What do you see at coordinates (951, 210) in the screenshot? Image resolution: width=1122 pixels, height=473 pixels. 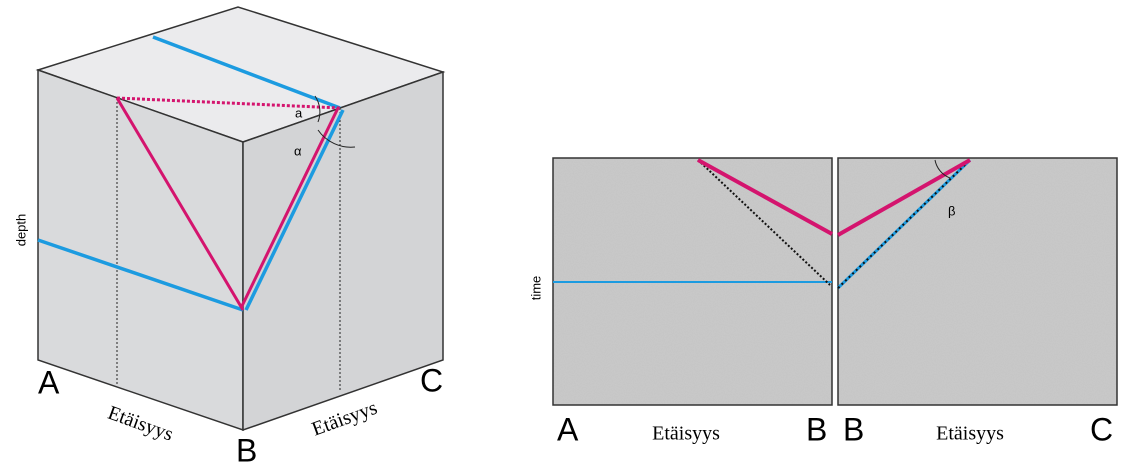 I see `angle-label: β` at bounding box center [951, 210].